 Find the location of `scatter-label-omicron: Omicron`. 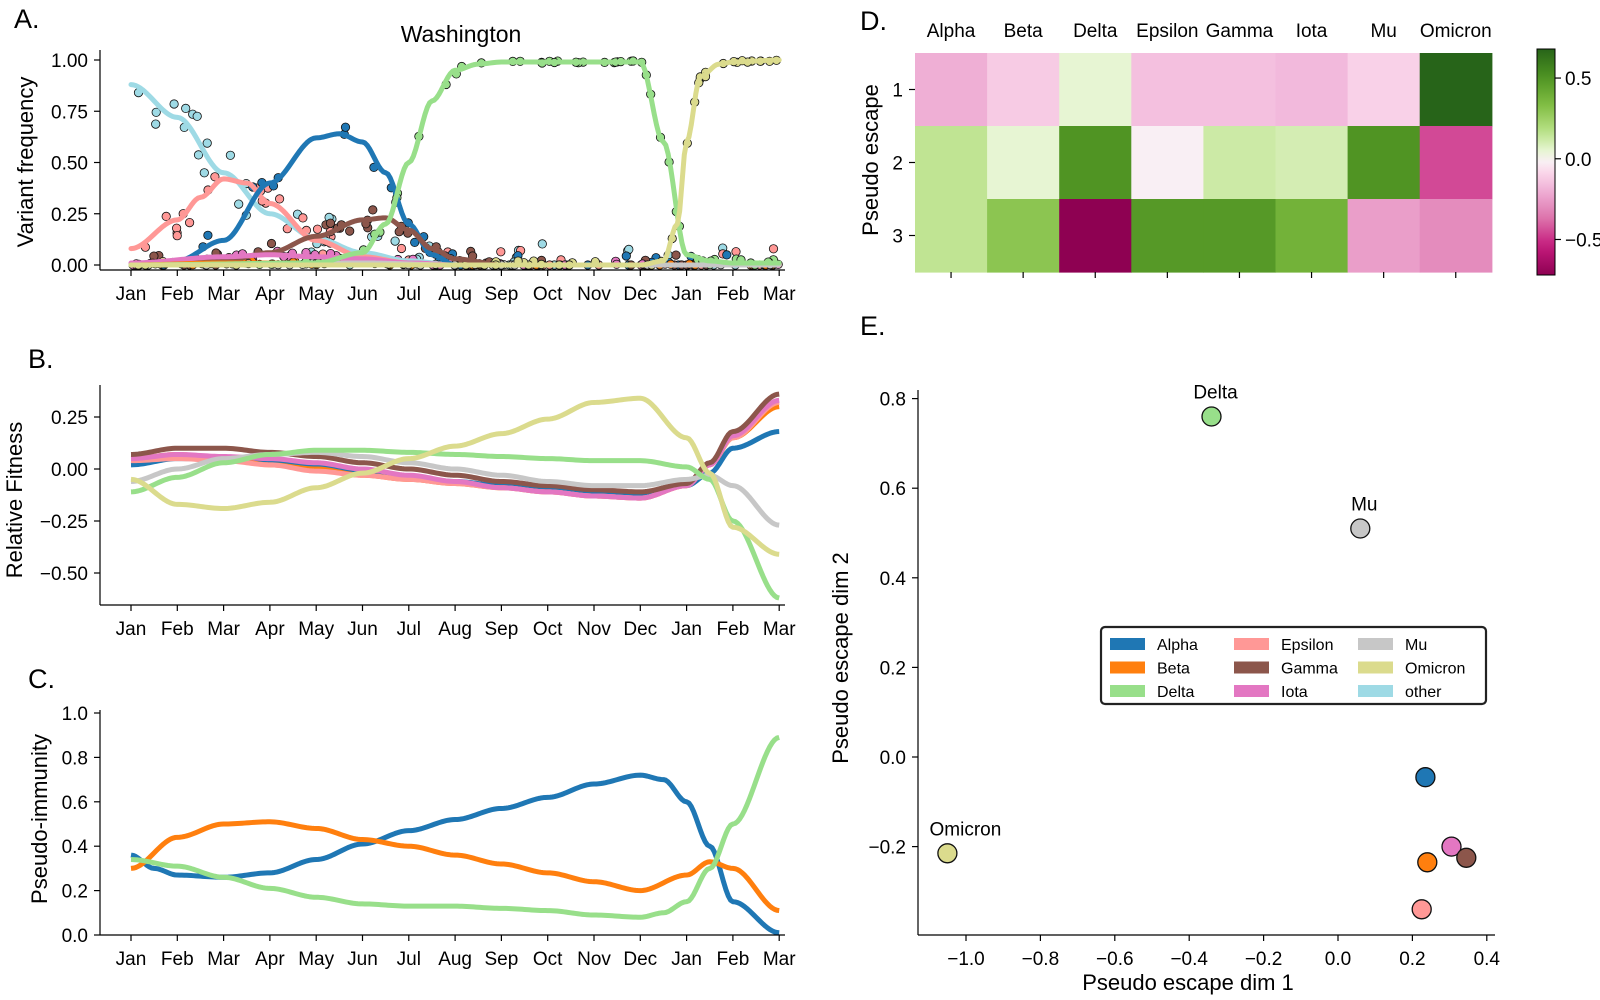

scatter-label-omicron: Omicron is located at coordinates (966, 829).